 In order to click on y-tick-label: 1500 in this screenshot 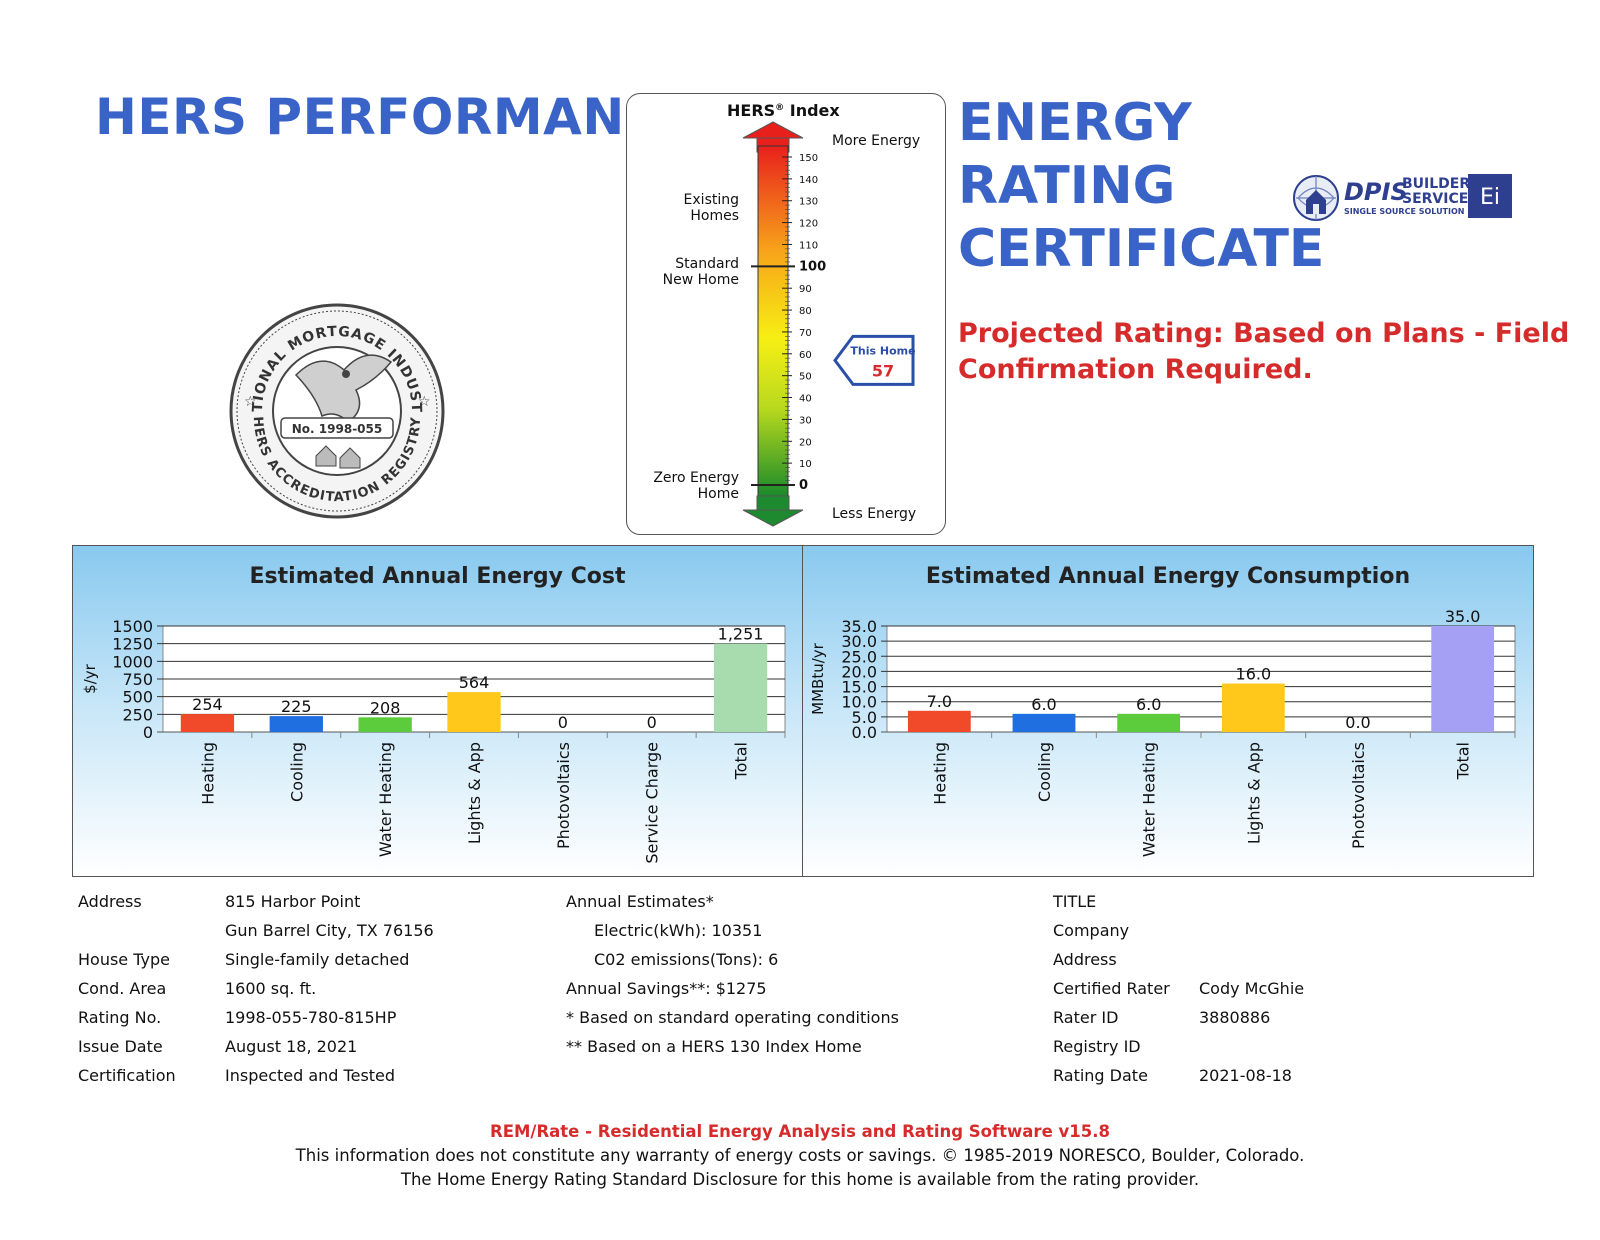, I will do `click(132, 626)`.